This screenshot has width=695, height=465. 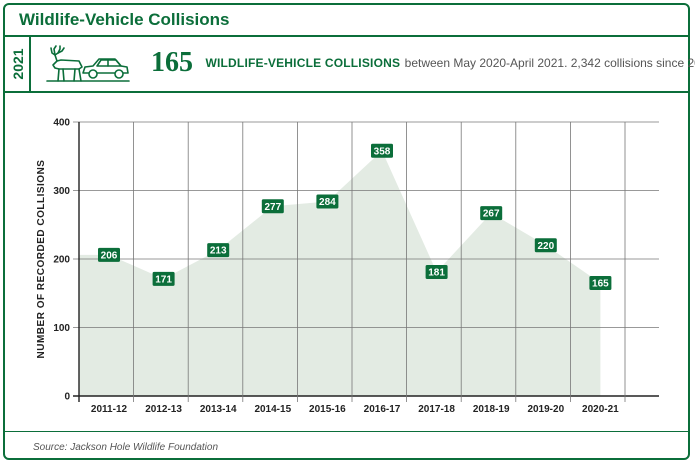 I want to click on x-tick-label: 2018-19, so click(x=491, y=409).